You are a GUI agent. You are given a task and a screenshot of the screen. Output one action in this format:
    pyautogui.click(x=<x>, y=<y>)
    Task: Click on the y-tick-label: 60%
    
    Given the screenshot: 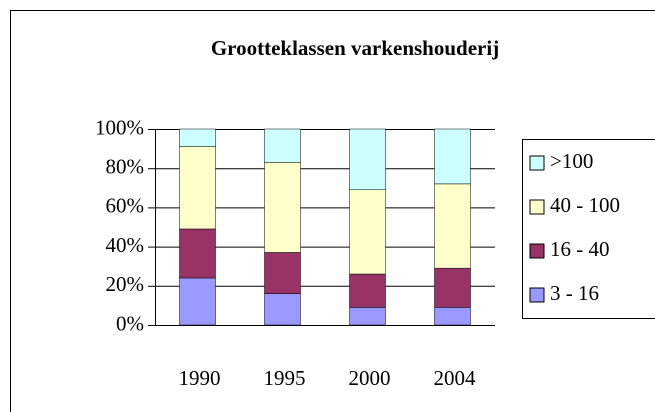 What is the action you would take?
    pyautogui.click(x=125, y=206)
    